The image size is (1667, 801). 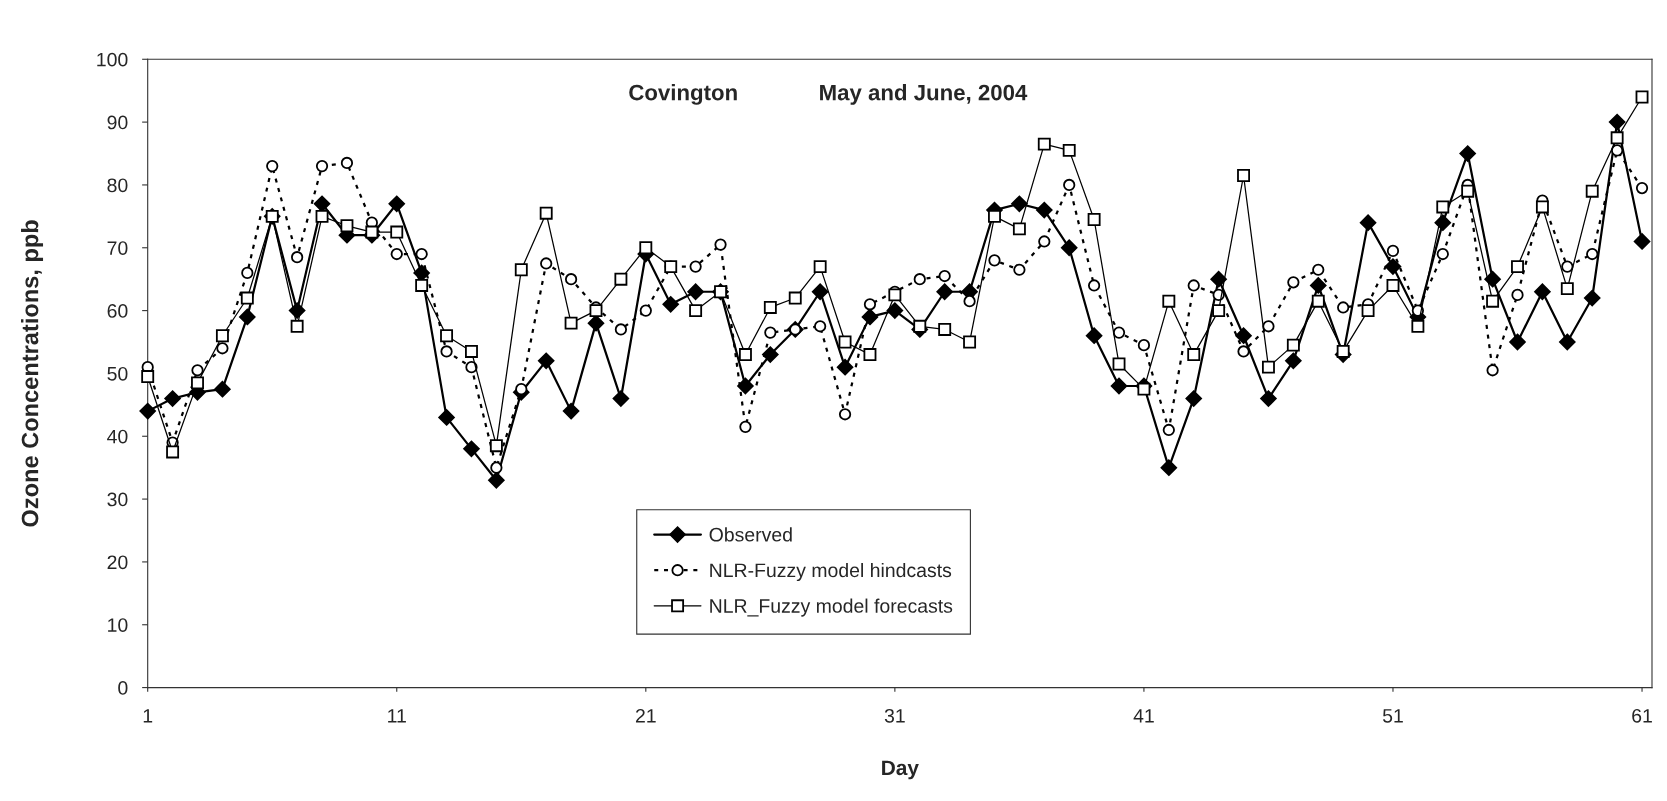 What do you see at coordinates (1143, 716) in the screenshot?
I see `x-tick-label: 41` at bounding box center [1143, 716].